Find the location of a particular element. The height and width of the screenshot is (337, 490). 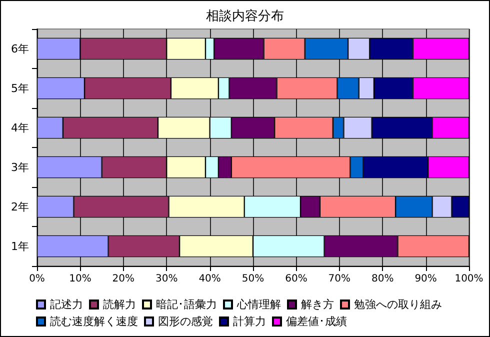

legend-label: 記述力 is located at coordinates (66, 304).